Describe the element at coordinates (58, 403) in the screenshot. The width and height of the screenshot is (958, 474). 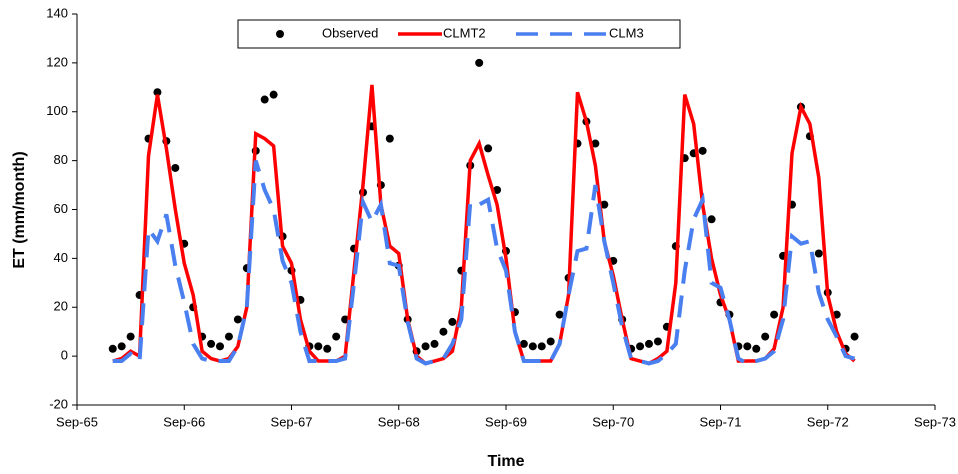
I see `y-tick-label: -20` at that location.